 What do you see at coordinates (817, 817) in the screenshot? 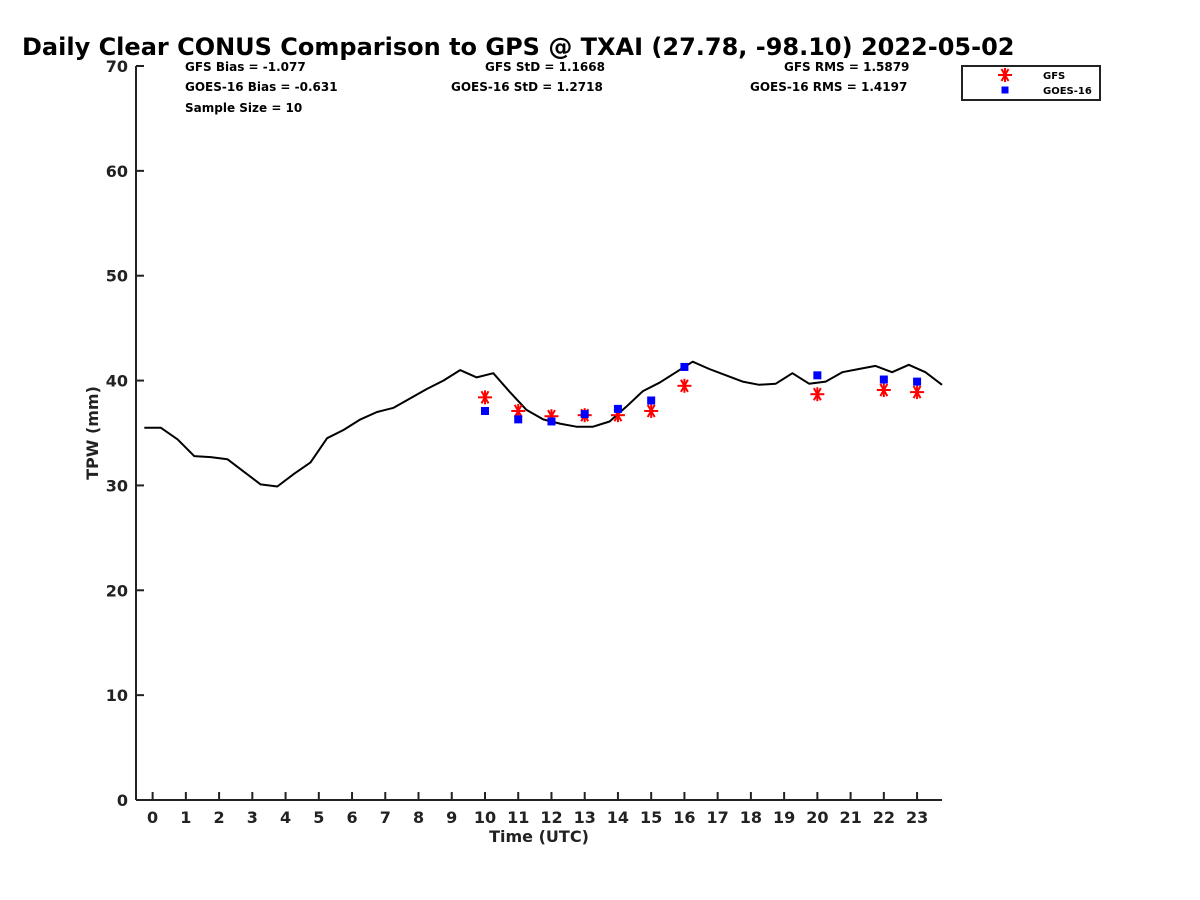
I see `x-tick-label: 20` at bounding box center [817, 817].